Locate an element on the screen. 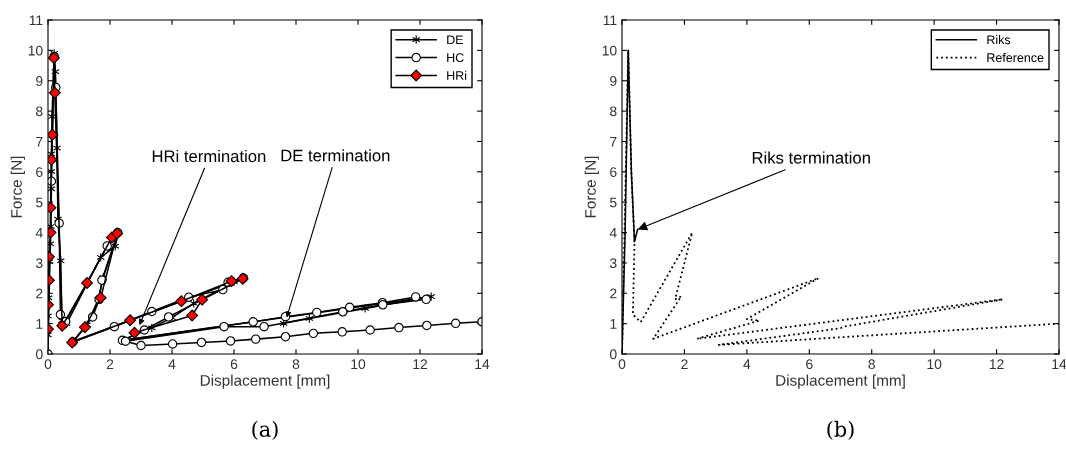  legend-label: HRi is located at coordinates (457, 75).